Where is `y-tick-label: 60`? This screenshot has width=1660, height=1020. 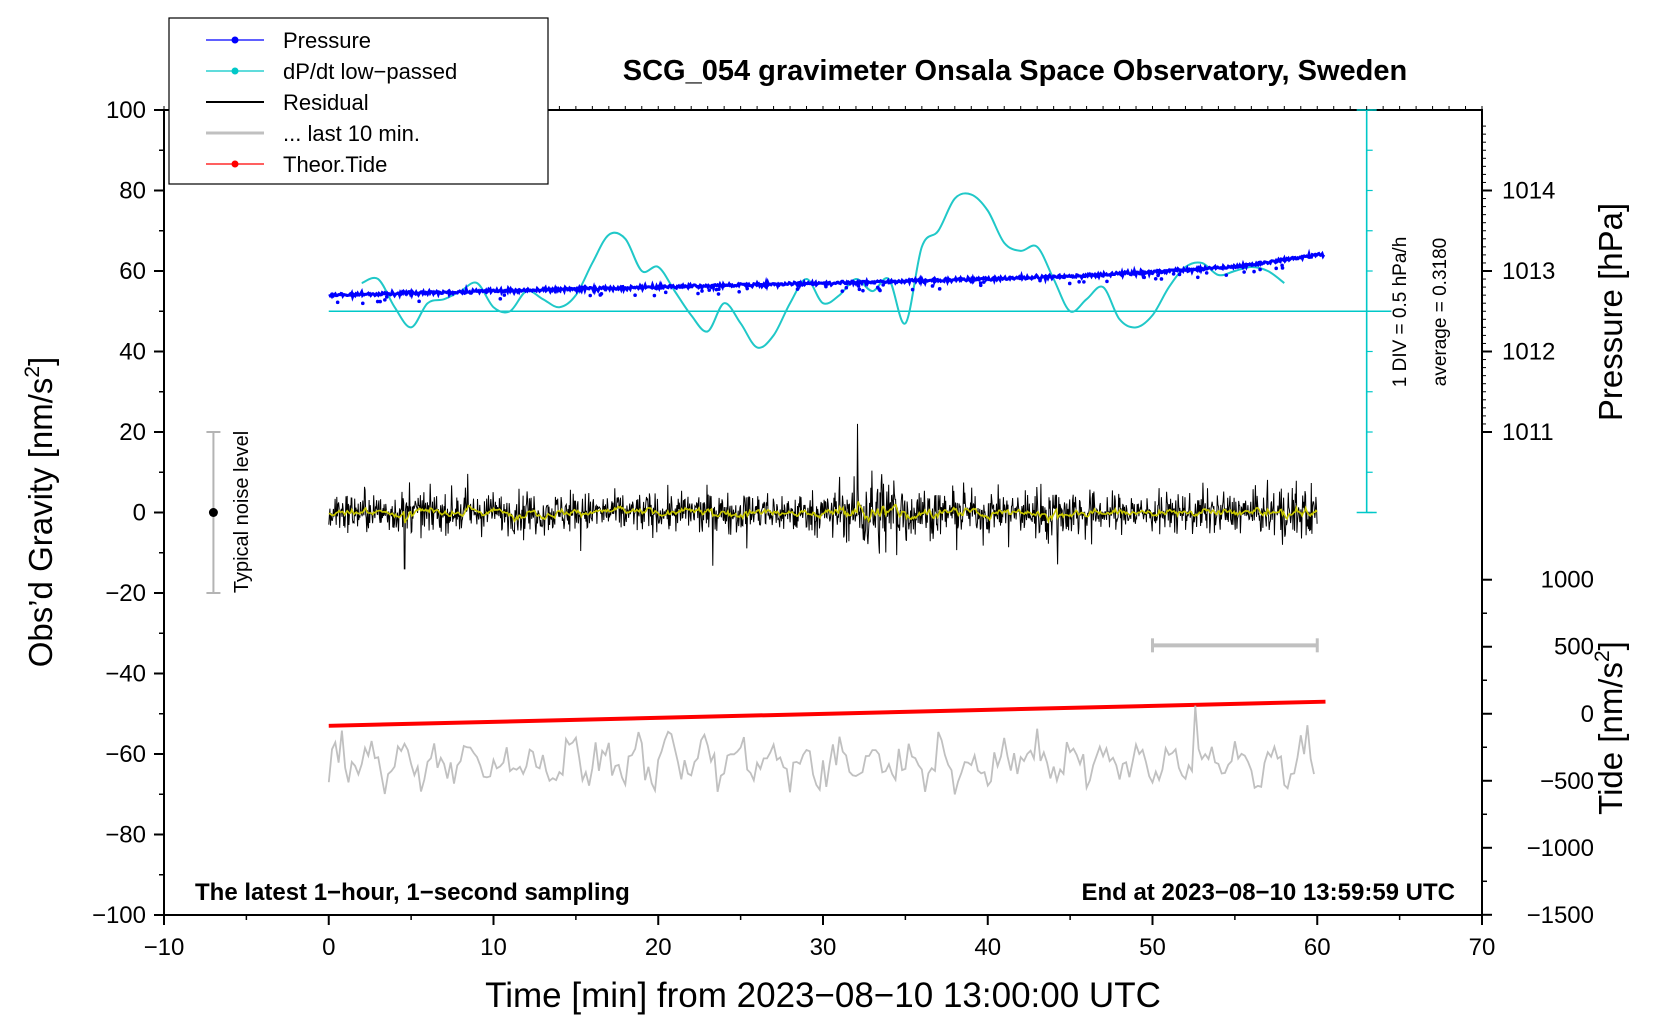
y-tick-label: 60 is located at coordinates (132, 271).